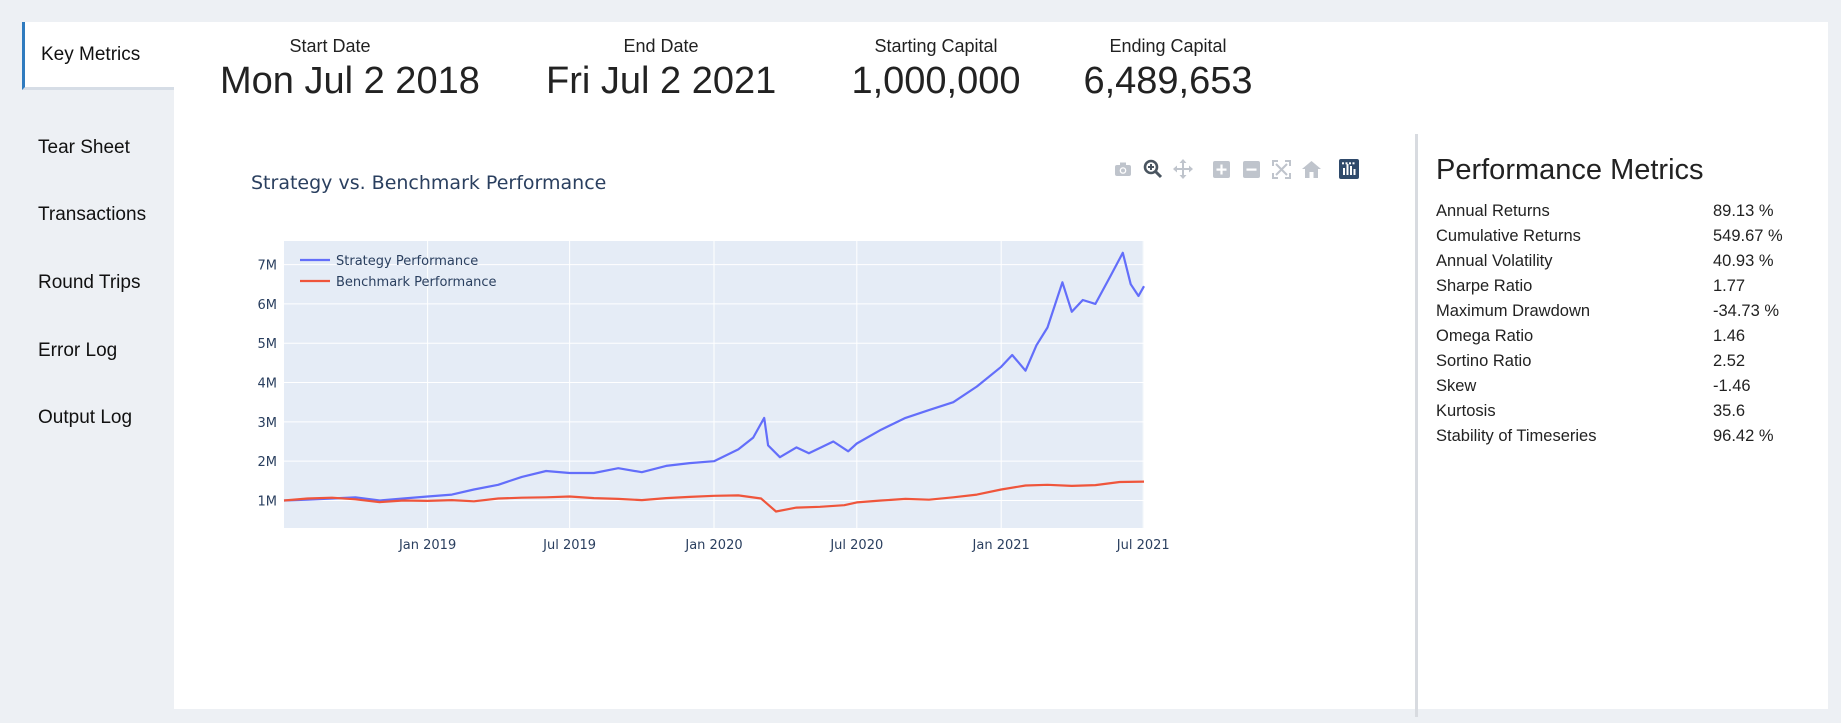 The height and width of the screenshot is (723, 1841). What do you see at coordinates (856, 545) in the screenshot?
I see `x-tick-label: Jul 2020` at bounding box center [856, 545].